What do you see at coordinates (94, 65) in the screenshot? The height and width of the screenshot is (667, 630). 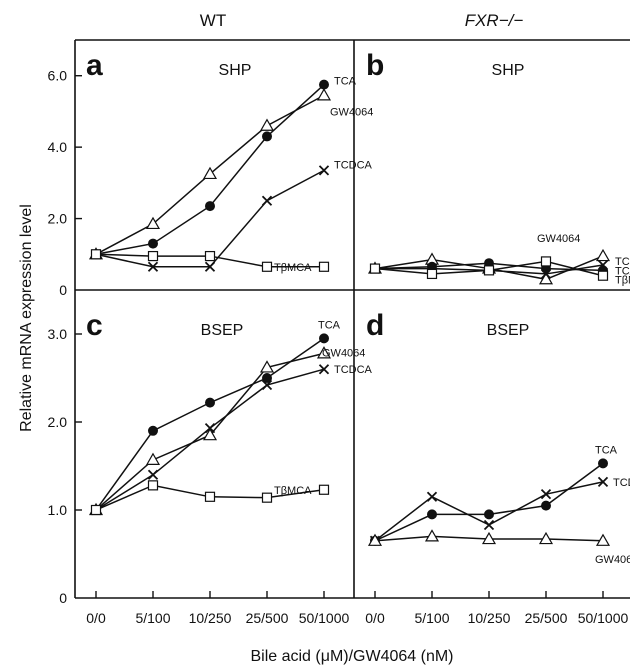 I see `panel-letter-a: a` at bounding box center [94, 65].